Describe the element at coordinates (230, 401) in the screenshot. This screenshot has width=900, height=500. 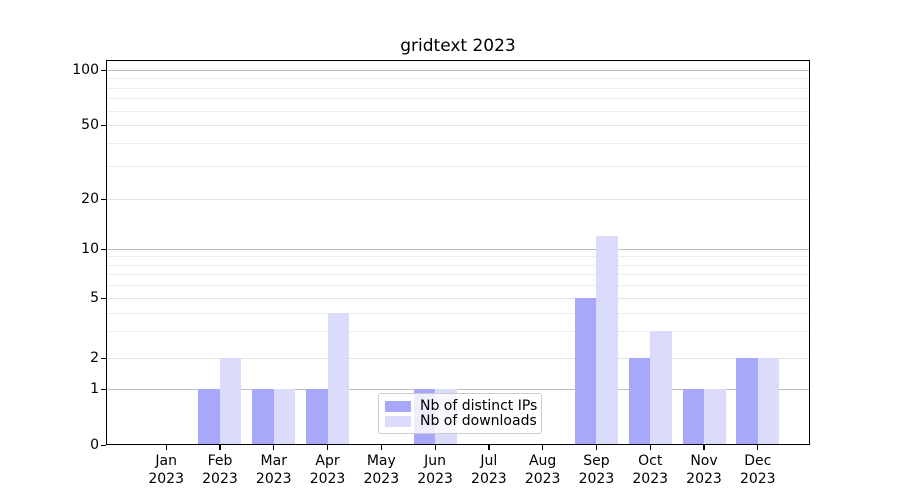
I see `bar-downloads-feb` at that location.